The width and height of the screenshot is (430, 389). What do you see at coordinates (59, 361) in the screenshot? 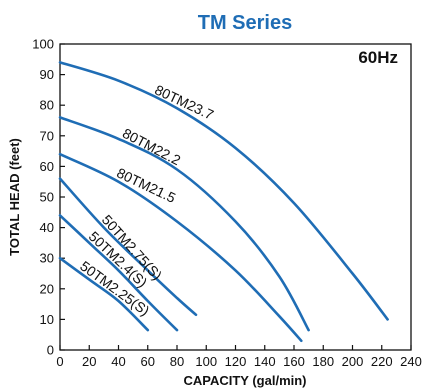
I see `x-tick-label: 0` at bounding box center [59, 361].